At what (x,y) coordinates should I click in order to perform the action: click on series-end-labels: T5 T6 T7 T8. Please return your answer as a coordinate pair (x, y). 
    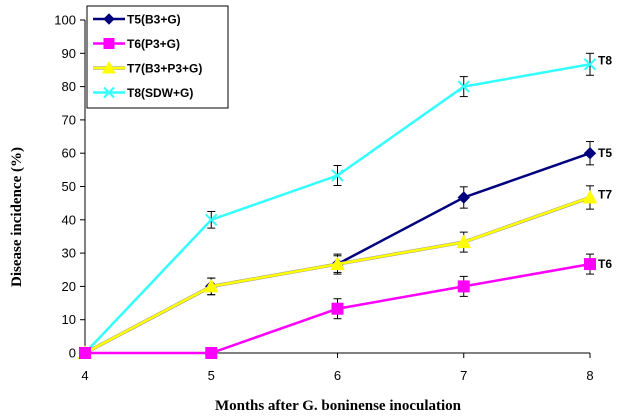
    Looking at the image, I should click on (605, 162).